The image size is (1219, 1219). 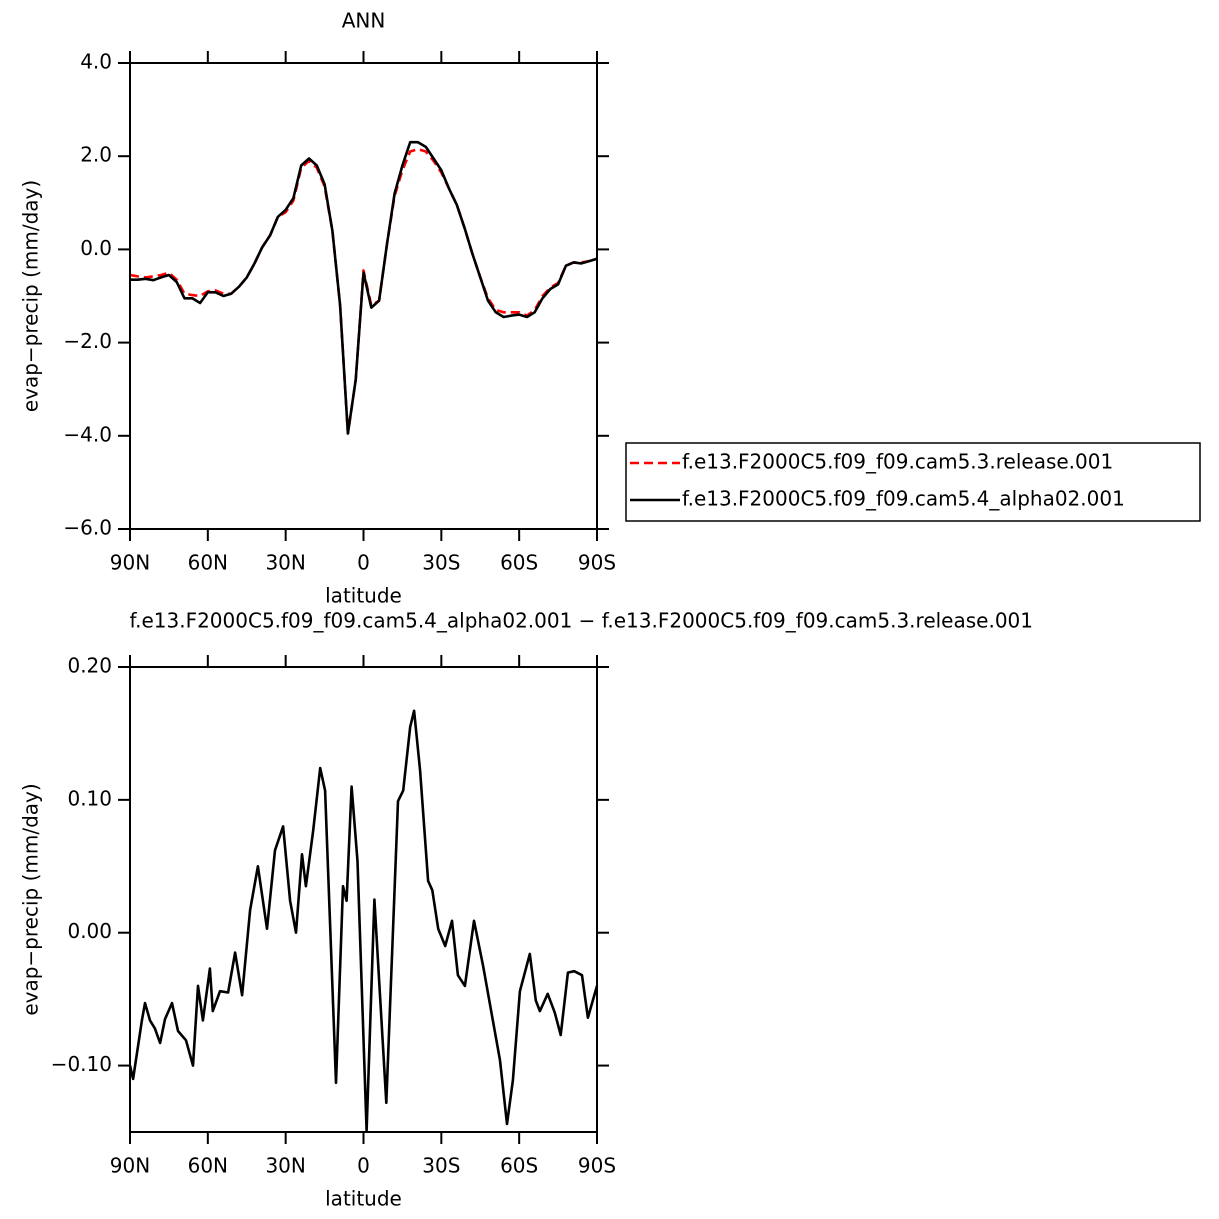 What do you see at coordinates (913, 482) in the screenshot?
I see `legend-box` at bounding box center [913, 482].